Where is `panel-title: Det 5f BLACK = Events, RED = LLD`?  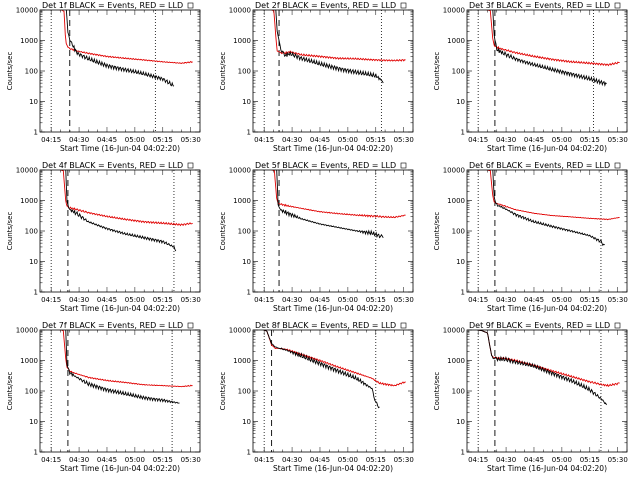
panel-title: Det 5f BLACK = Events, RED = LLD is located at coordinates (325, 165).